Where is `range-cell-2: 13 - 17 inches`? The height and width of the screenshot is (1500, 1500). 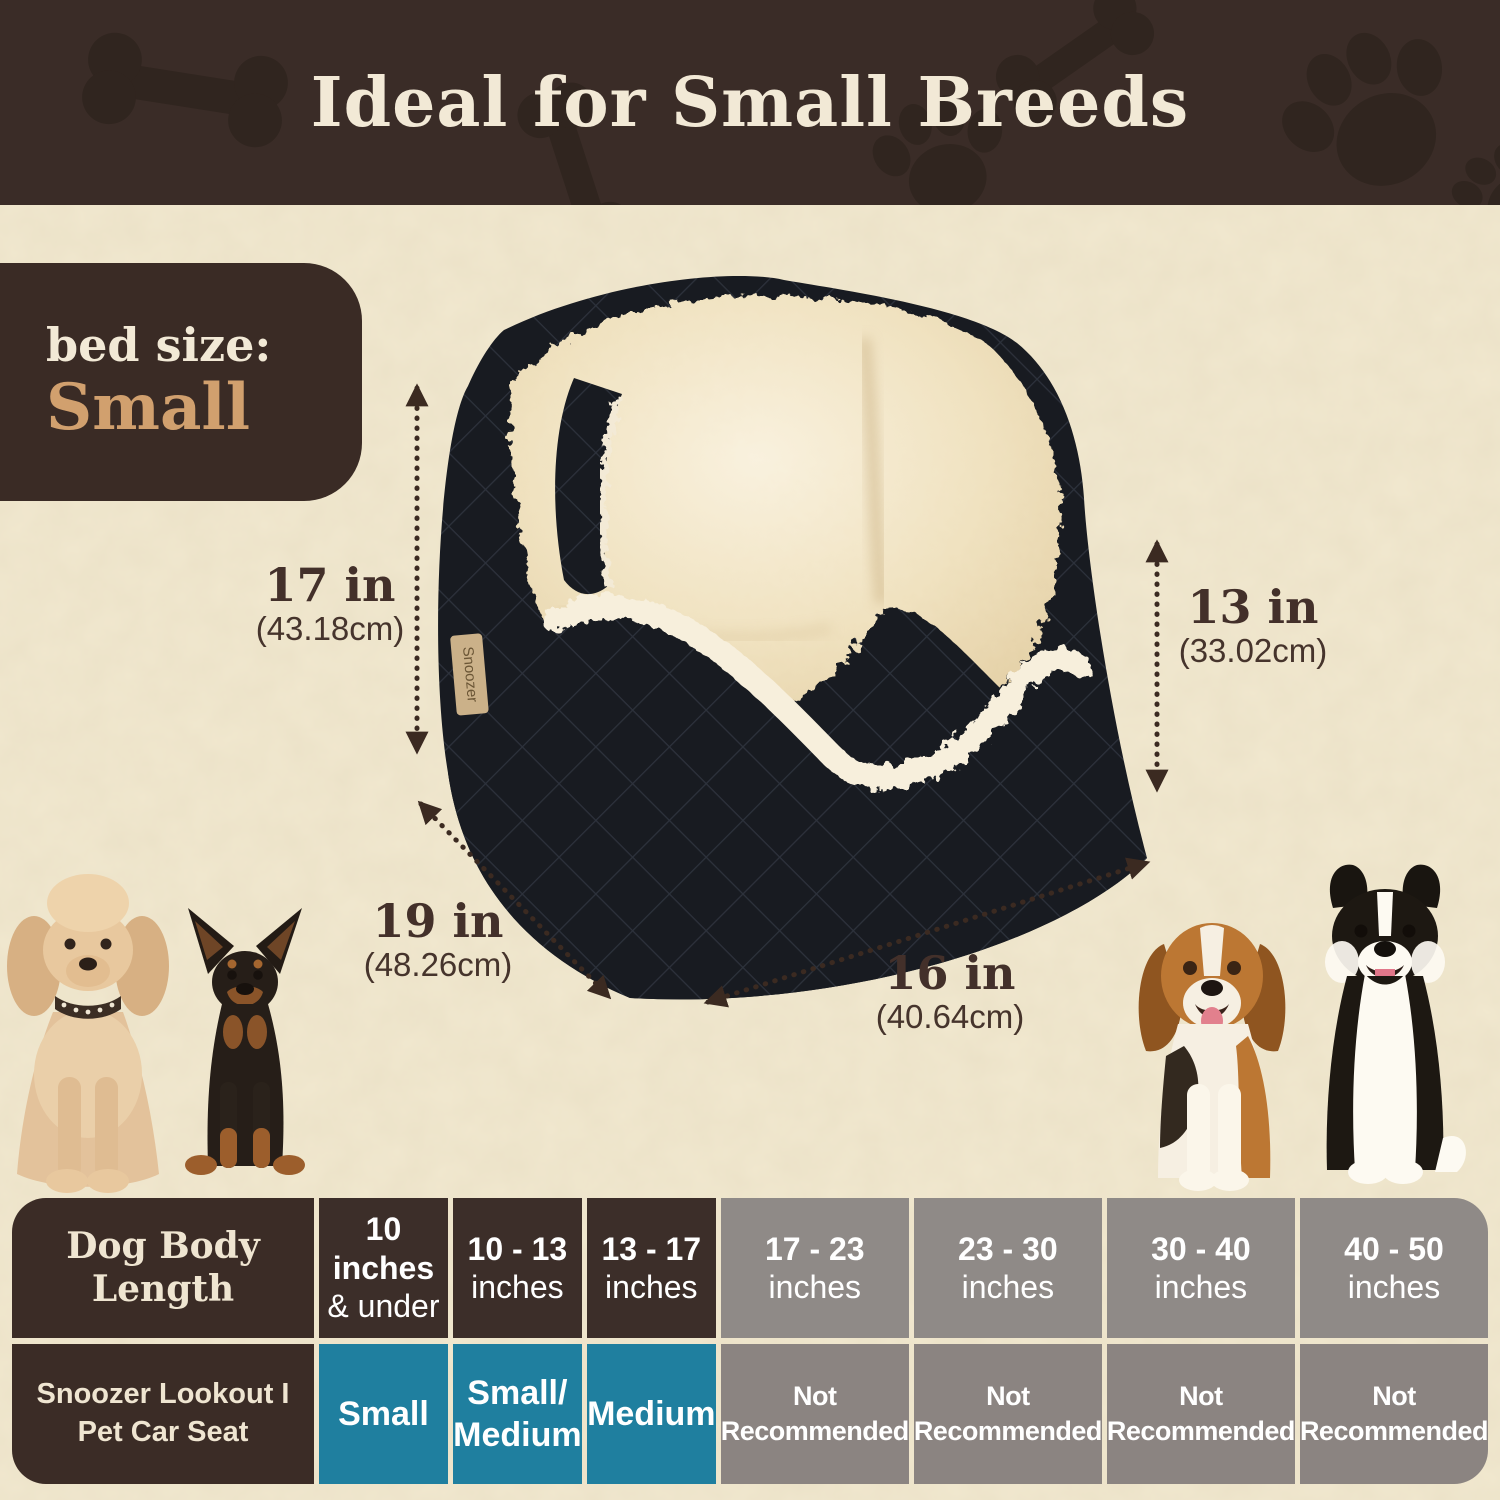
range-cell-2: 13 - 17 inches is located at coordinates (651, 1268).